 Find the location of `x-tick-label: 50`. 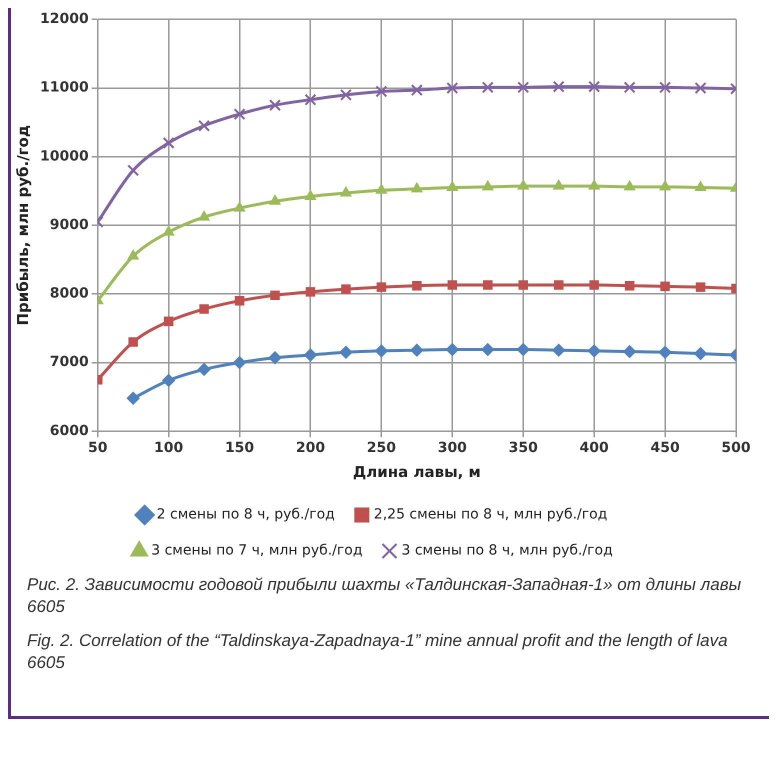

x-tick-label: 50 is located at coordinates (98, 448).